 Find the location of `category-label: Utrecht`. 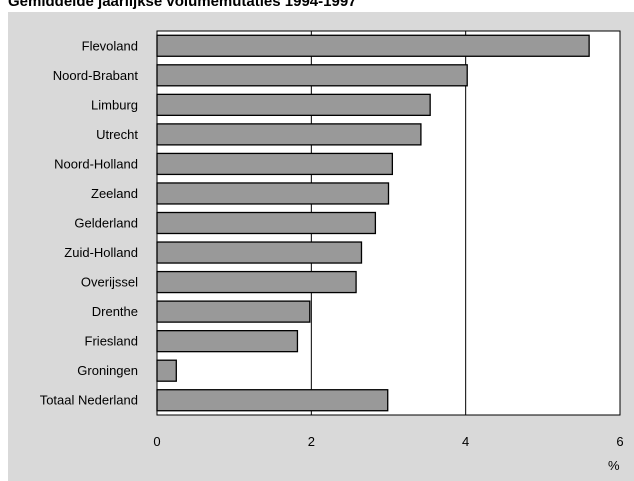

category-label: Utrecht is located at coordinates (117, 134).